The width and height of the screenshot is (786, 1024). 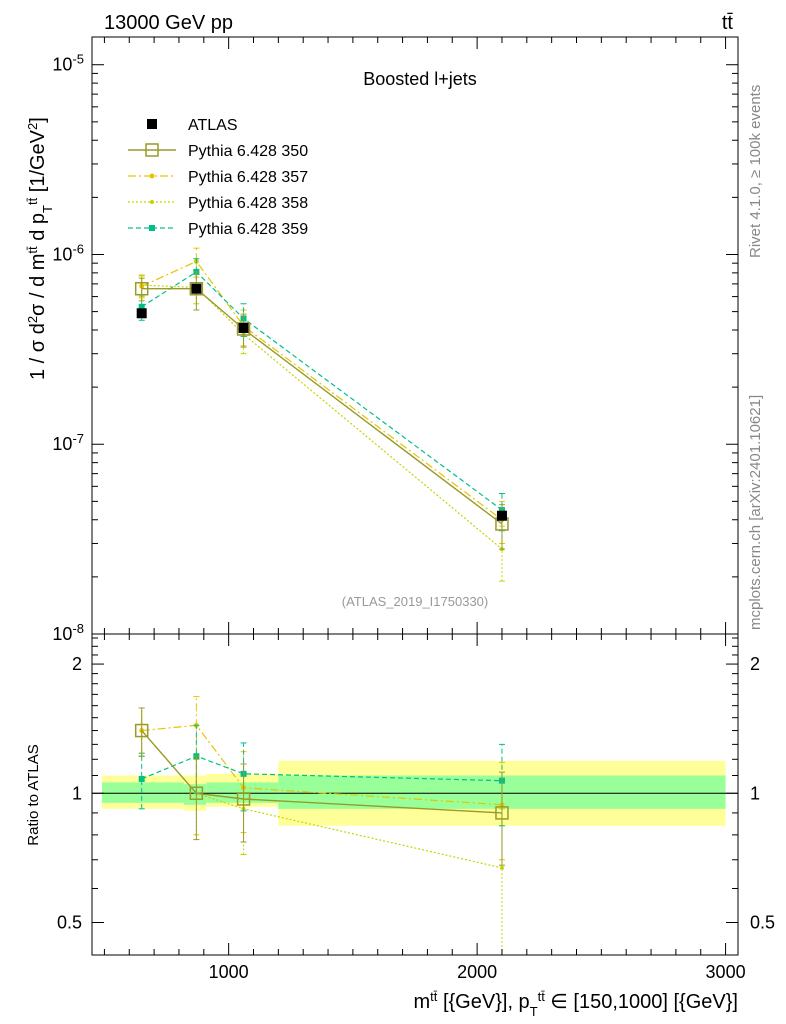 What do you see at coordinates (77, 793) in the screenshot?
I see `ratio-ytick-label-left: 1` at bounding box center [77, 793].